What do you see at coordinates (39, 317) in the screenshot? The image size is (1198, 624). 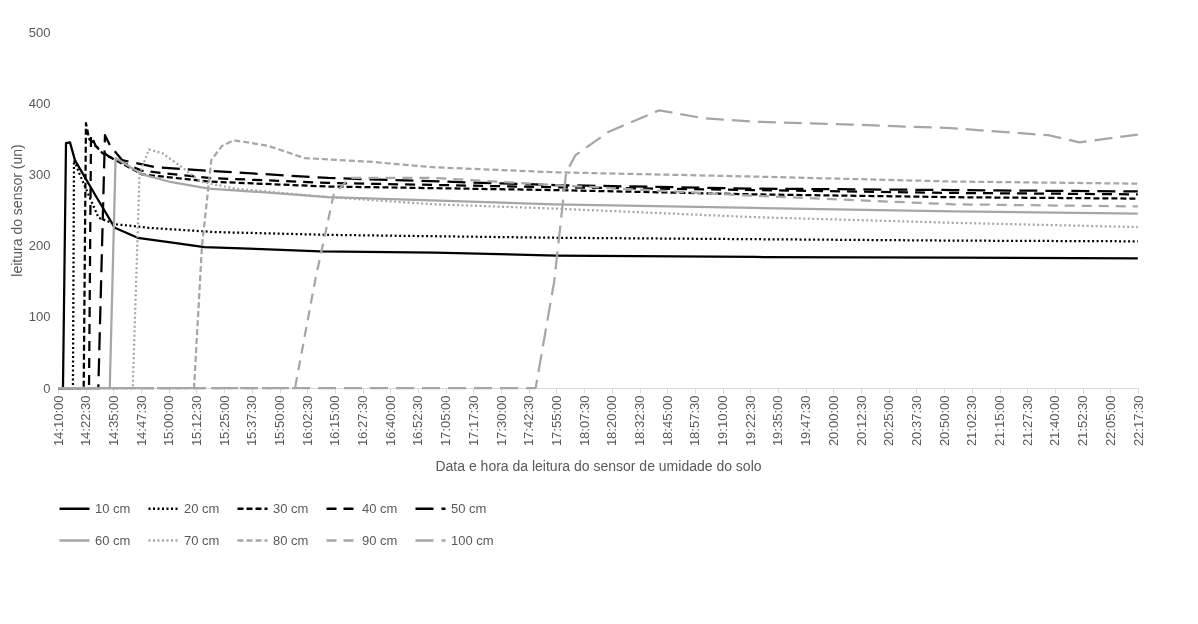 I see `y-tick-label: 100` at bounding box center [39, 317].